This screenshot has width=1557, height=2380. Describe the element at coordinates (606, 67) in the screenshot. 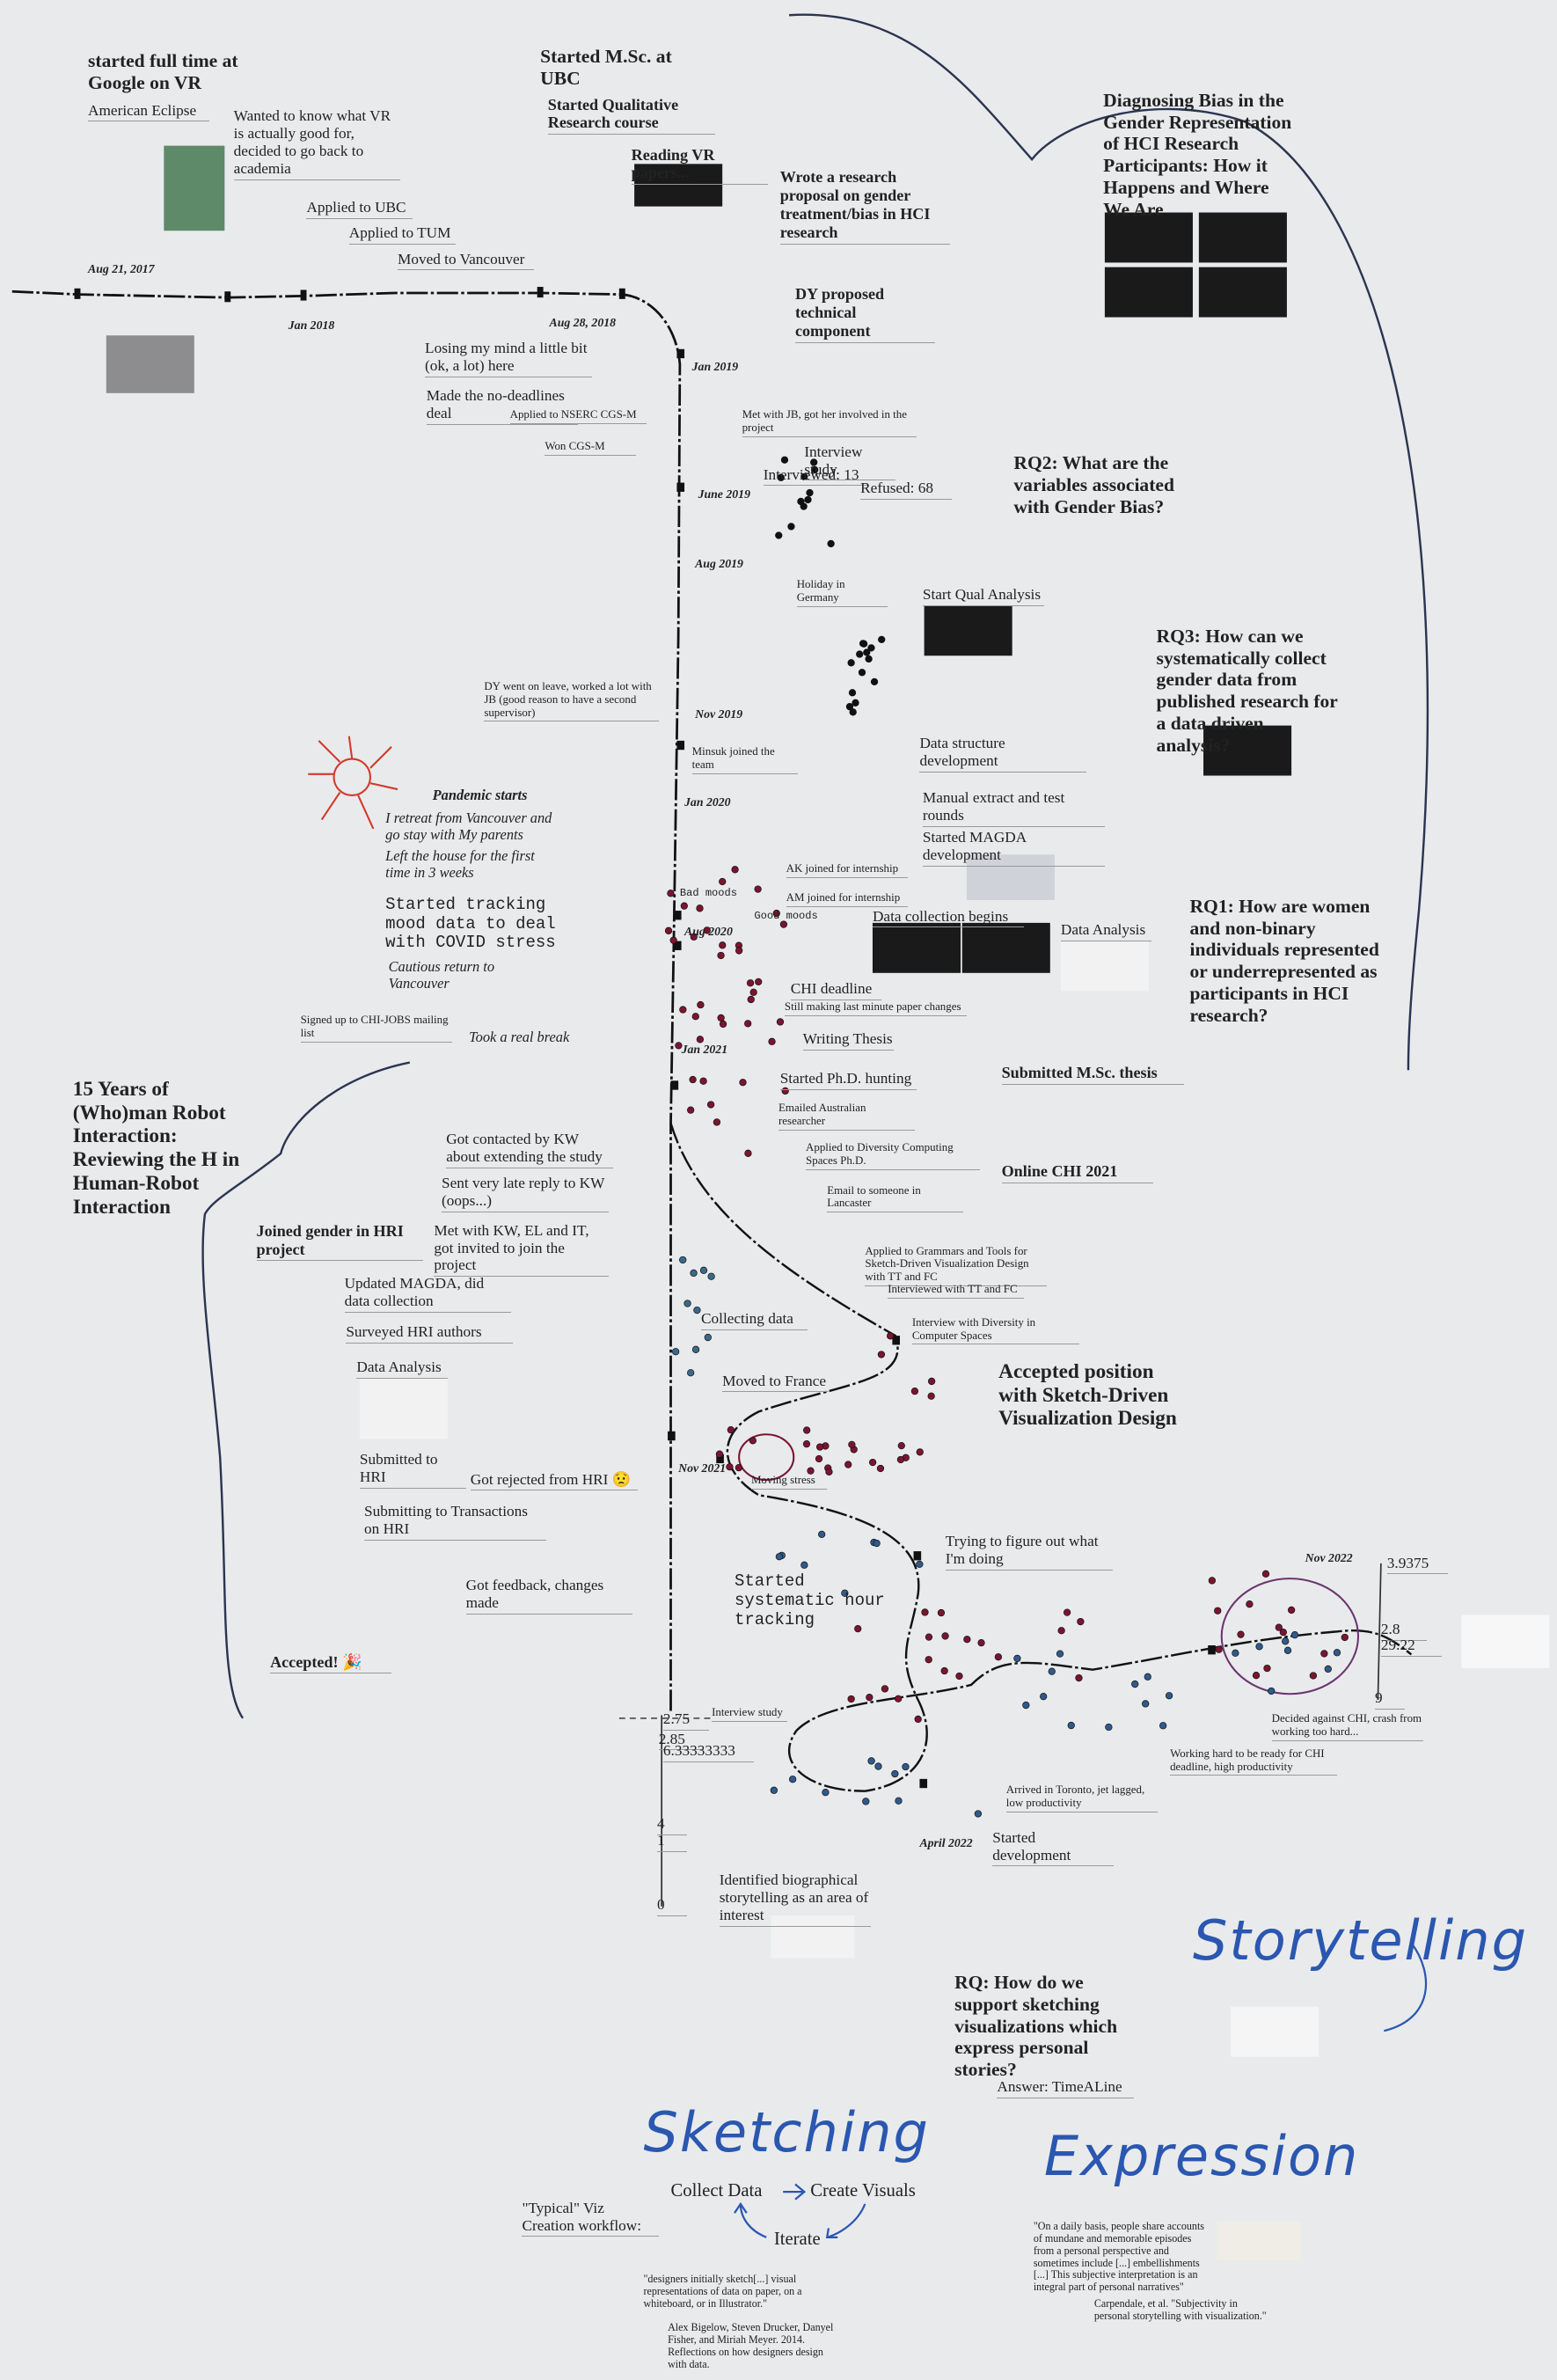

I see `note-label: Started M.Sc. at UBC` at that location.